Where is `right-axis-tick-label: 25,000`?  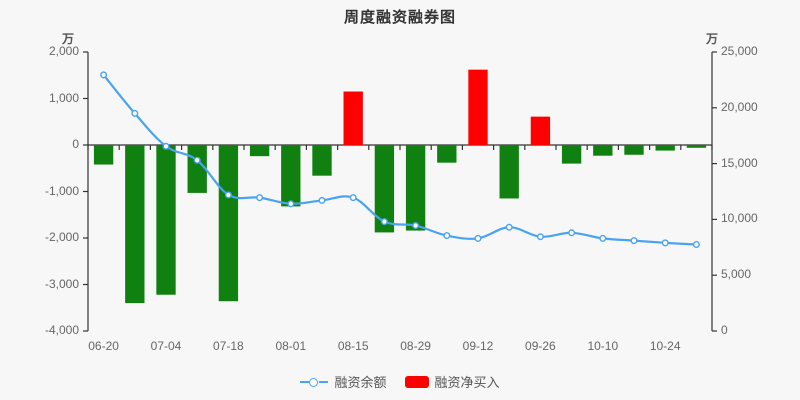 right-axis-tick-label: 25,000 is located at coordinates (739, 51).